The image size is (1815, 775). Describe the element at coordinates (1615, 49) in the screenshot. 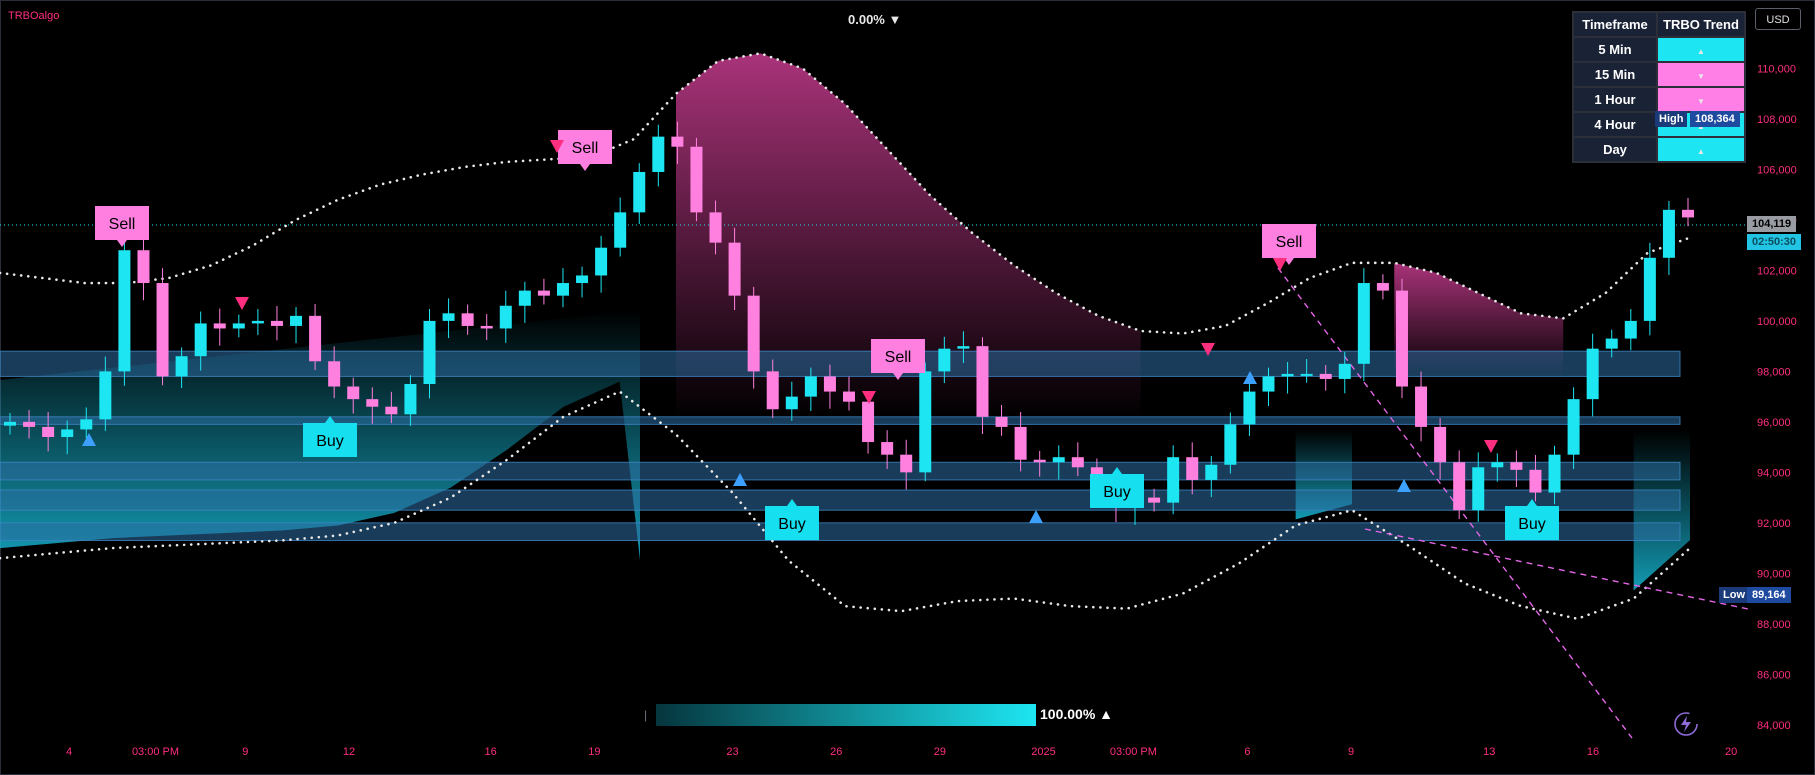

I see `trend-row-timeframe: 5 Min` at that location.